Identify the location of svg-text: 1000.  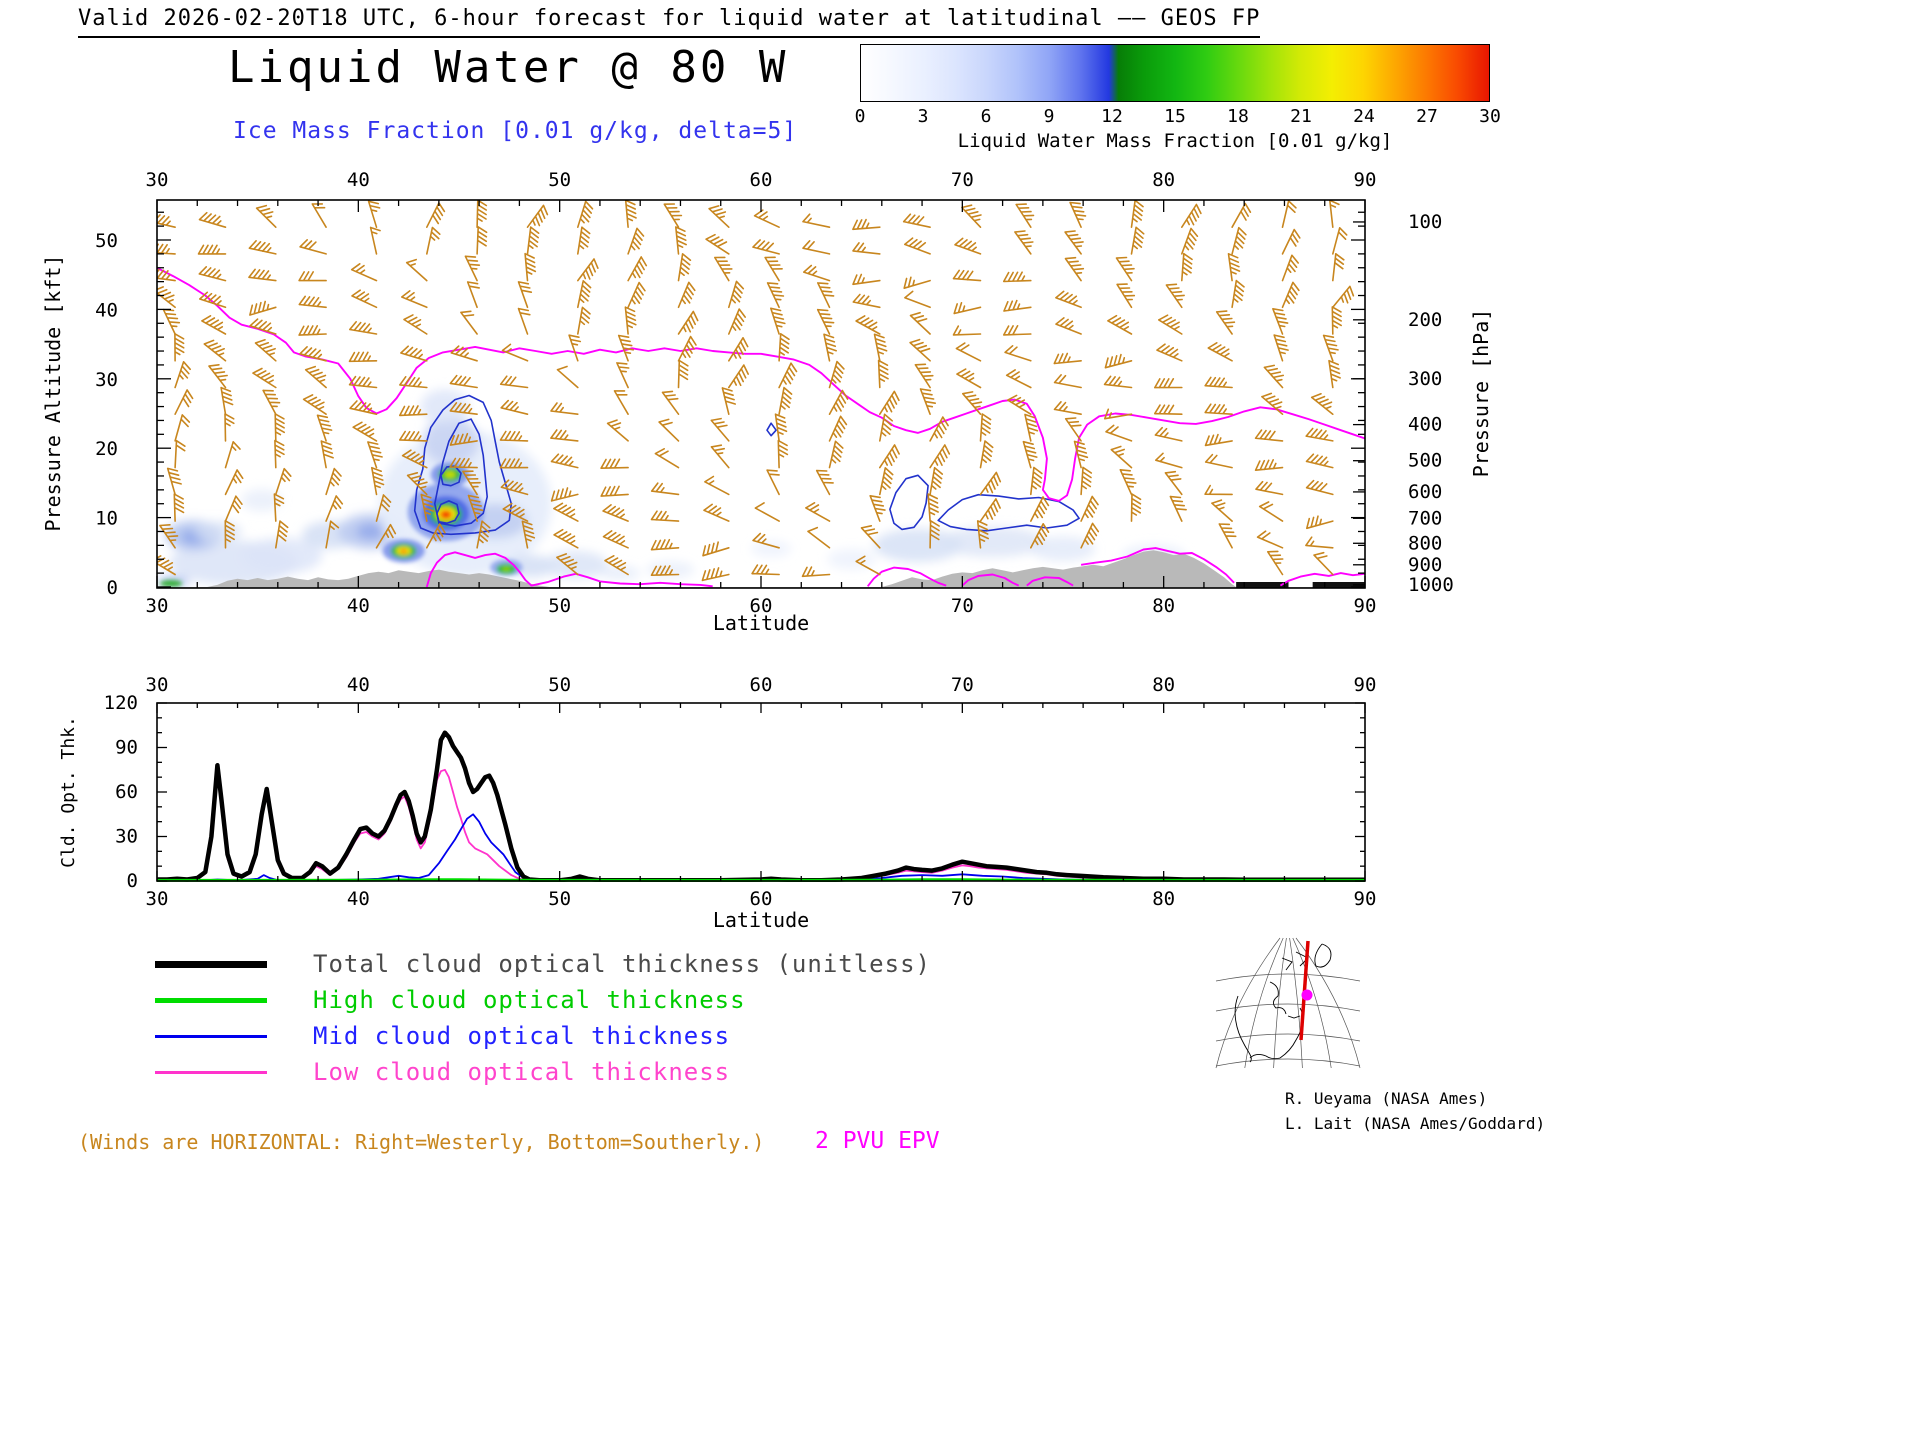
(1431, 585).